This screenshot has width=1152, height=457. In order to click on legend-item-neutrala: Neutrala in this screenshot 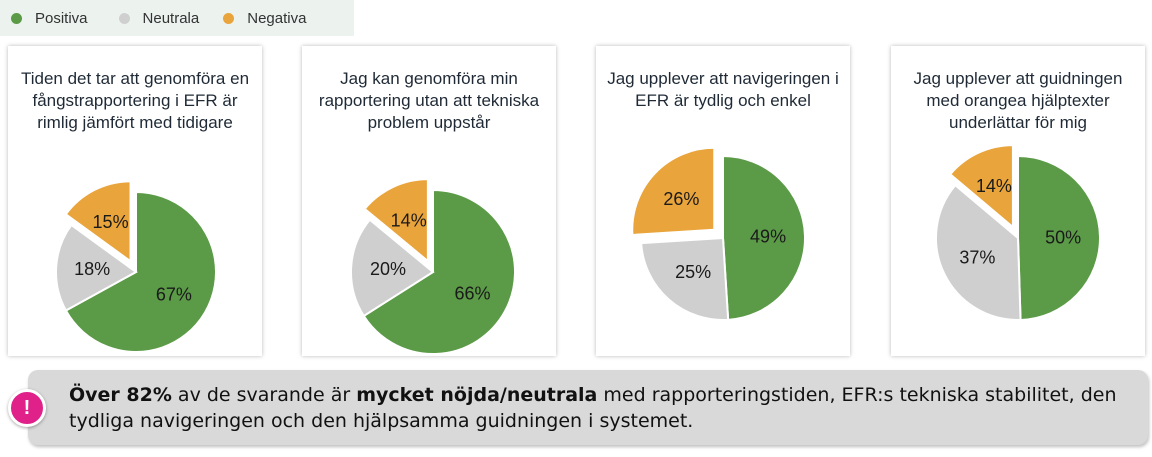, I will do `click(152, 18)`.